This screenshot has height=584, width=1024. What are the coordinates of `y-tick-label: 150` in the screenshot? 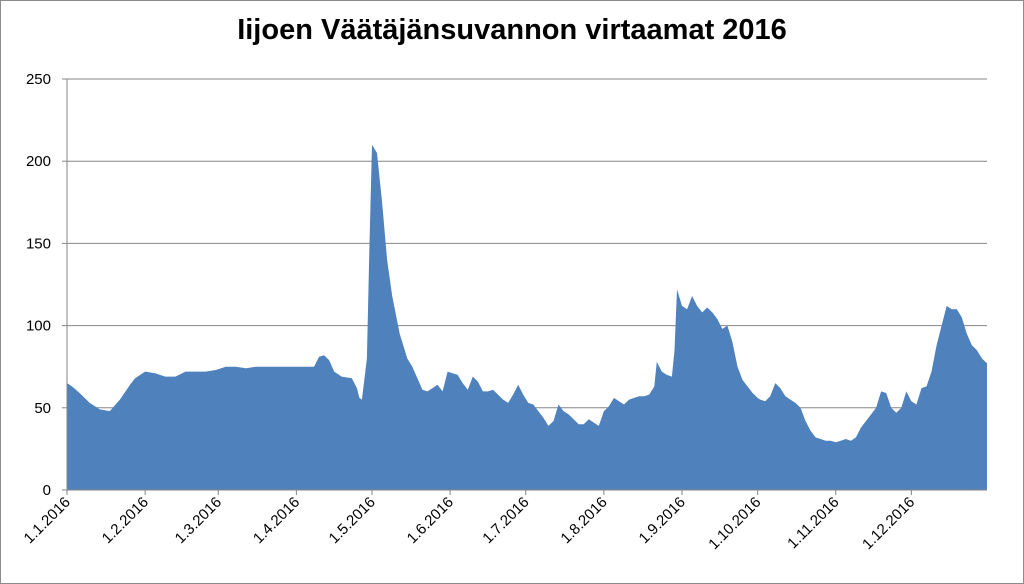 It's located at (38, 243).